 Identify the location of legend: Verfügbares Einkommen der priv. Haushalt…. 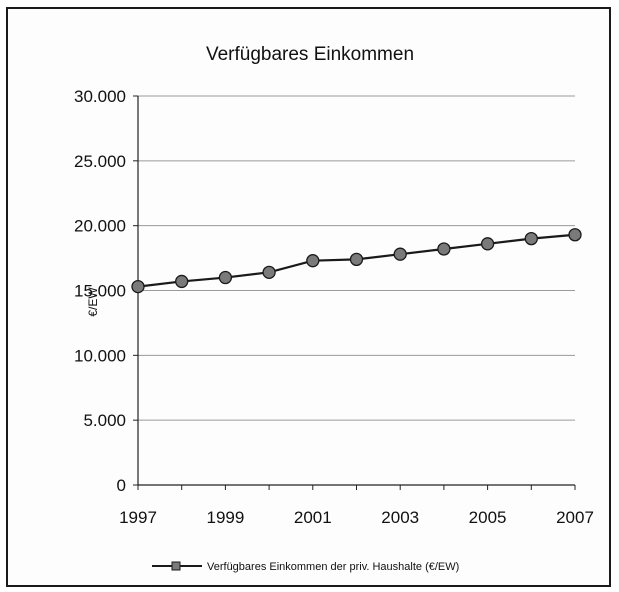
(305, 567).